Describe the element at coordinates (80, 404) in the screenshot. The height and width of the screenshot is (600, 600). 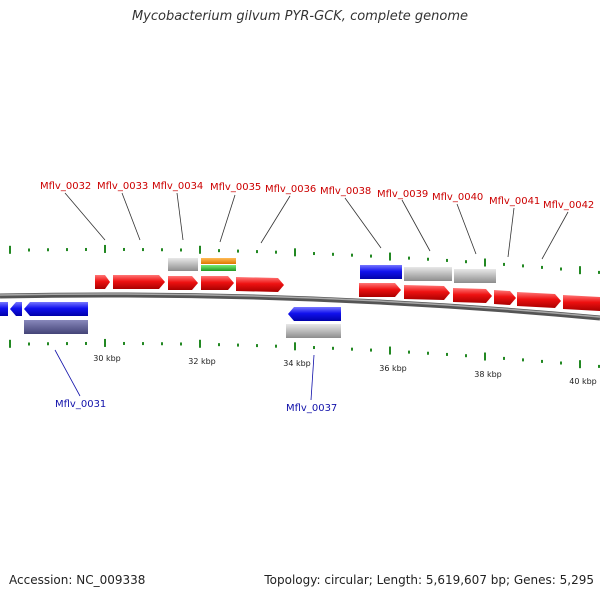
I see `gene-label-mflv-0031: Mflv_0031` at that location.